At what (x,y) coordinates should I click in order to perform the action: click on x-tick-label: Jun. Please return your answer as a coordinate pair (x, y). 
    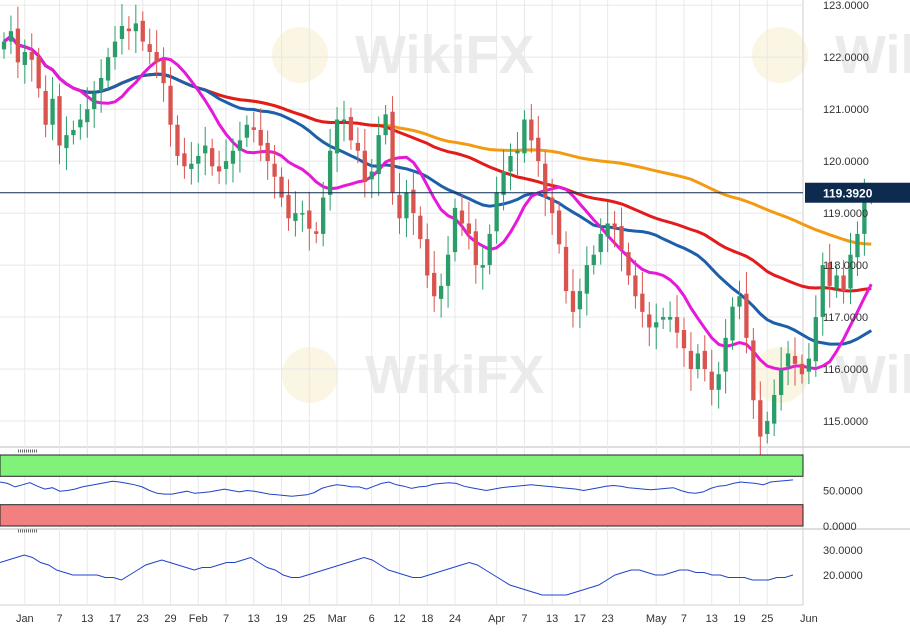
    Looking at the image, I should click on (809, 619).